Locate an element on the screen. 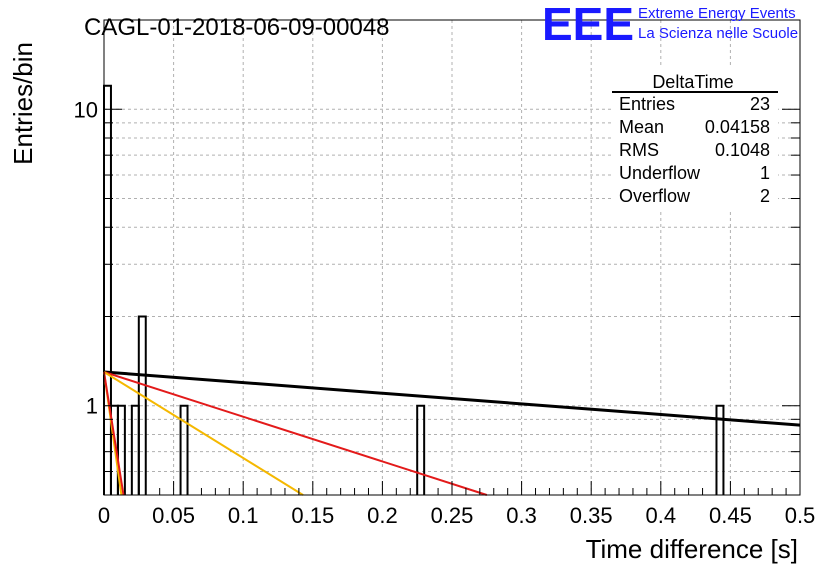  stats-value: 0.1048 is located at coordinates (742, 150).